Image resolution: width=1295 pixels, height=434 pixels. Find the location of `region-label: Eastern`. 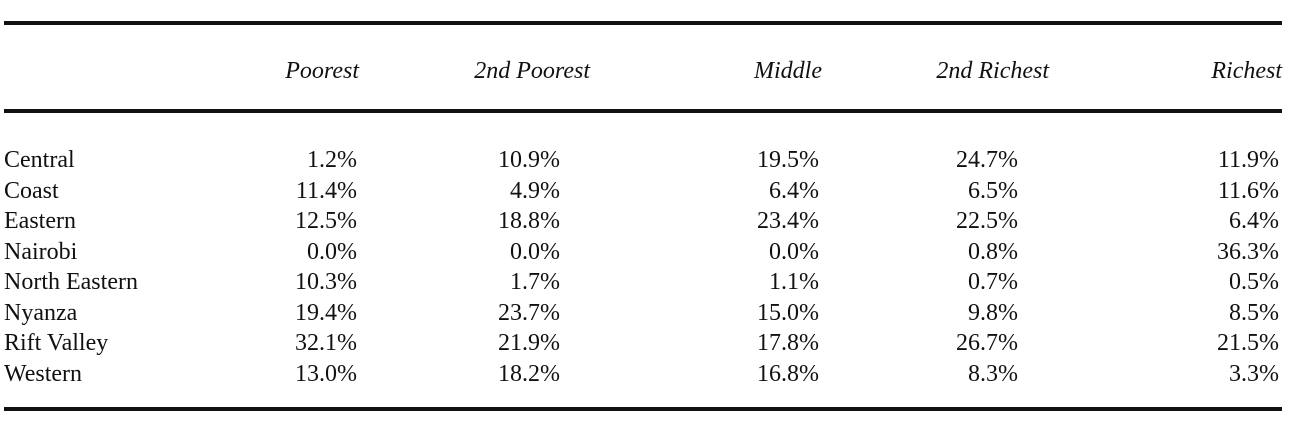

region-label: Eastern is located at coordinates (40, 221).